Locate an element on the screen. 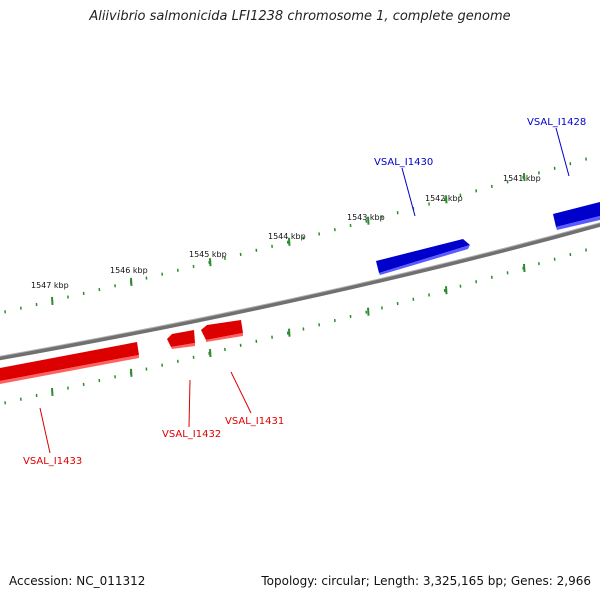  leader-vsal-i1428 is located at coordinates (562, 152).